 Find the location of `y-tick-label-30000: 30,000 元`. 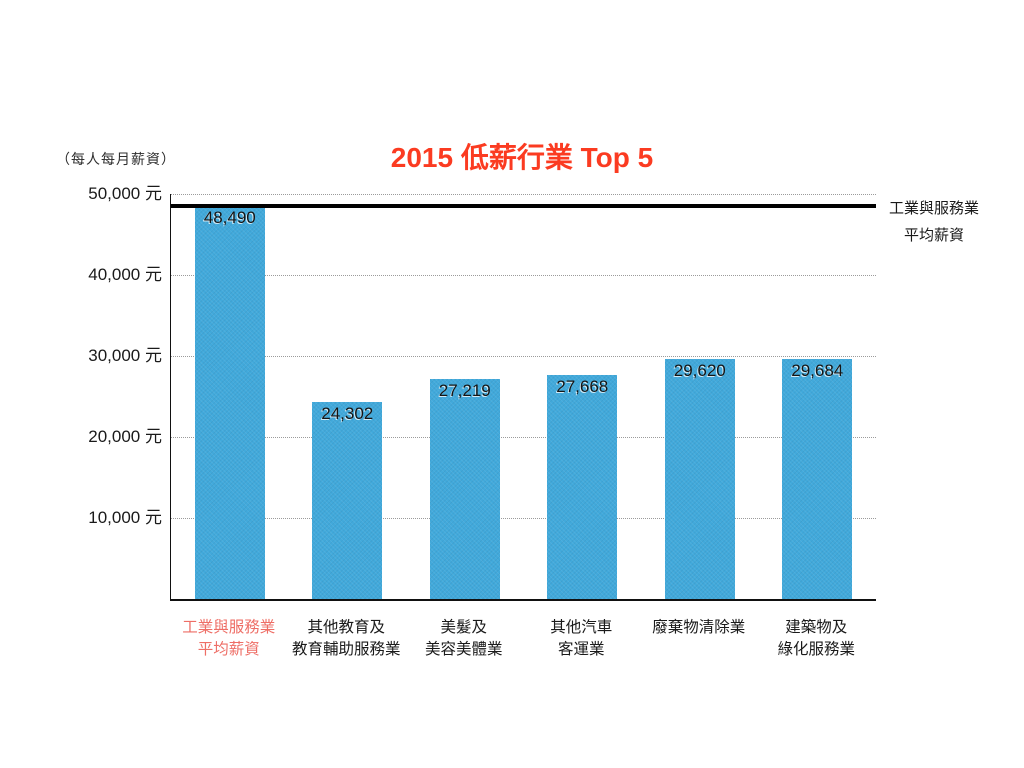

y-tick-label-30000: 30,000 元 is located at coordinates (125, 355).